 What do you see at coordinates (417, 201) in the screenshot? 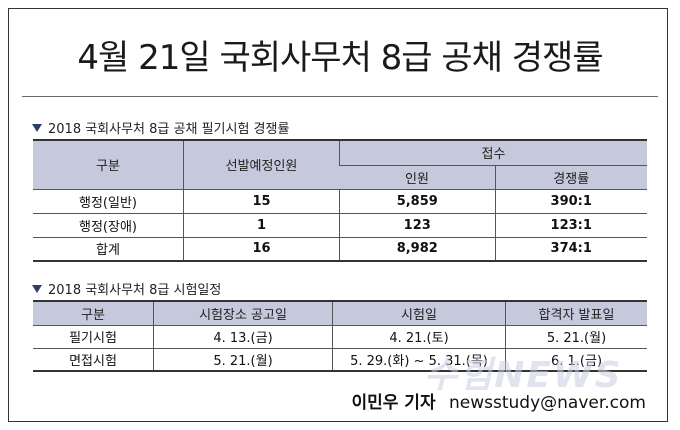
I see `cell-applicants: 5,859` at bounding box center [417, 201].